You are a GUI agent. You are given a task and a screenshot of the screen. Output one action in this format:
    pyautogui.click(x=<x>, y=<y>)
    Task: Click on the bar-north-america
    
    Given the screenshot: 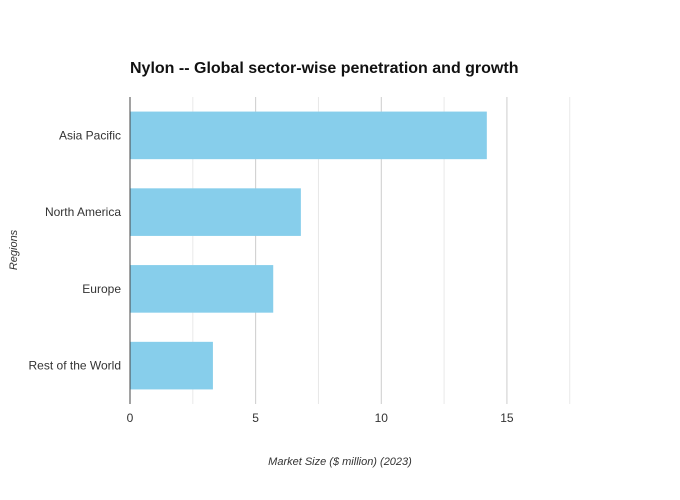 What is the action you would take?
    pyautogui.click(x=215, y=212)
    